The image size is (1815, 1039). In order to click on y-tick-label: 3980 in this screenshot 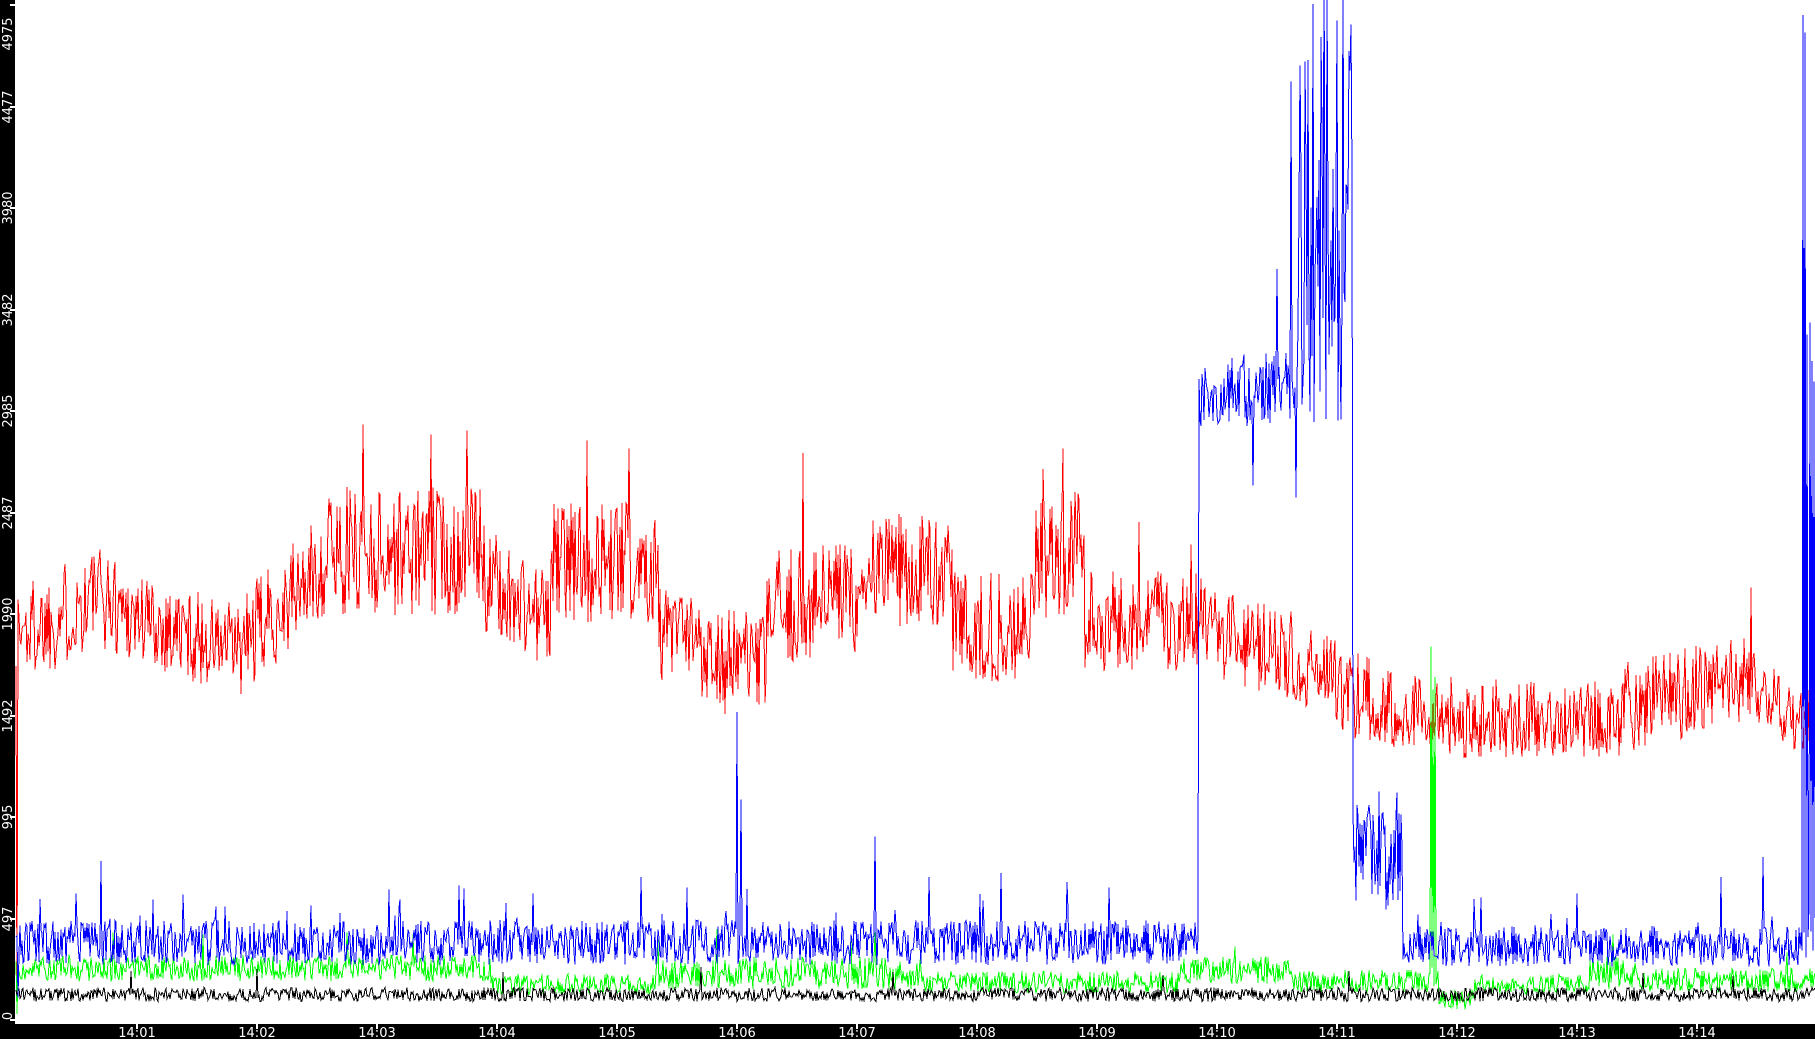, I will do `click(8, 207)`.